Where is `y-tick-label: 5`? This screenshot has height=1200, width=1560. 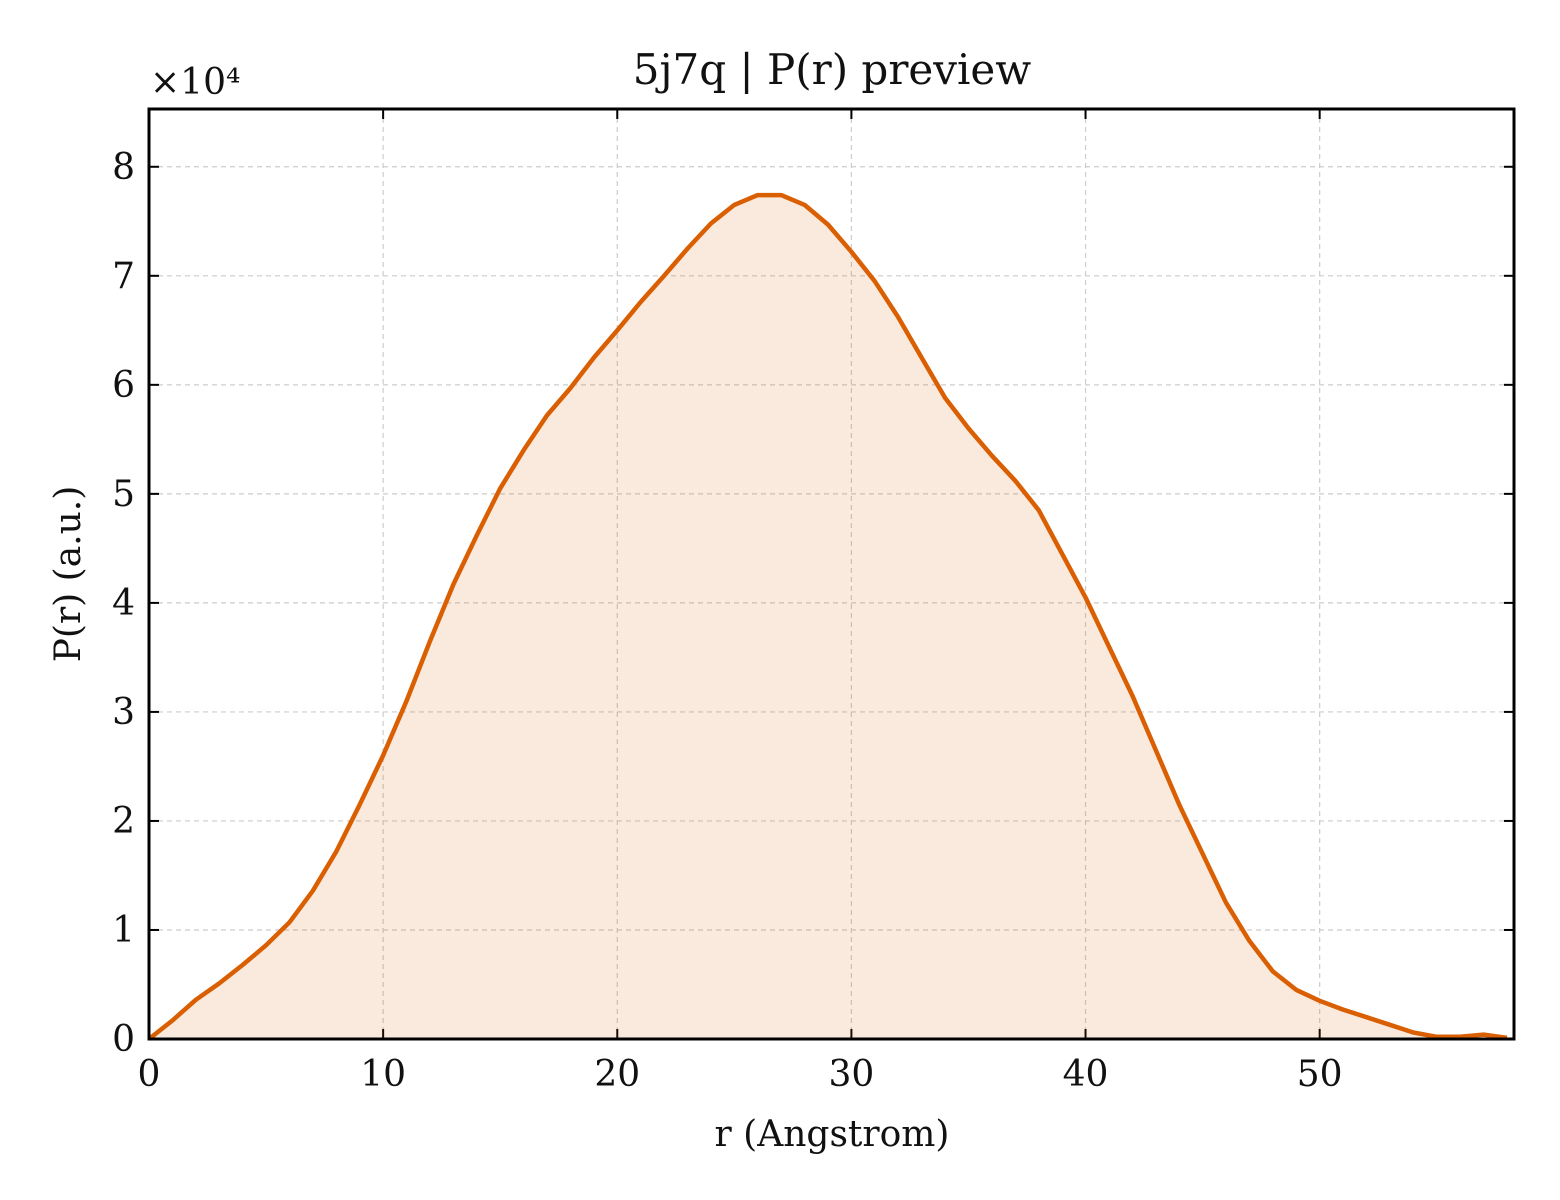 y-tick-label: 5 is located at coordinates (123, 494).